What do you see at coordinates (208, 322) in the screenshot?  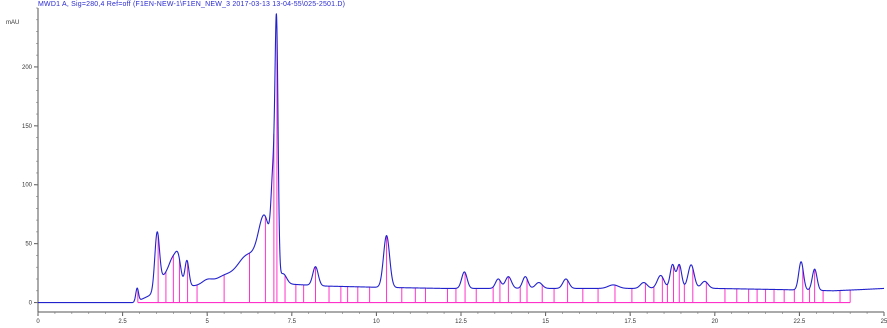 I see `x-tick-label: 5` at bounding box center [208, 322].